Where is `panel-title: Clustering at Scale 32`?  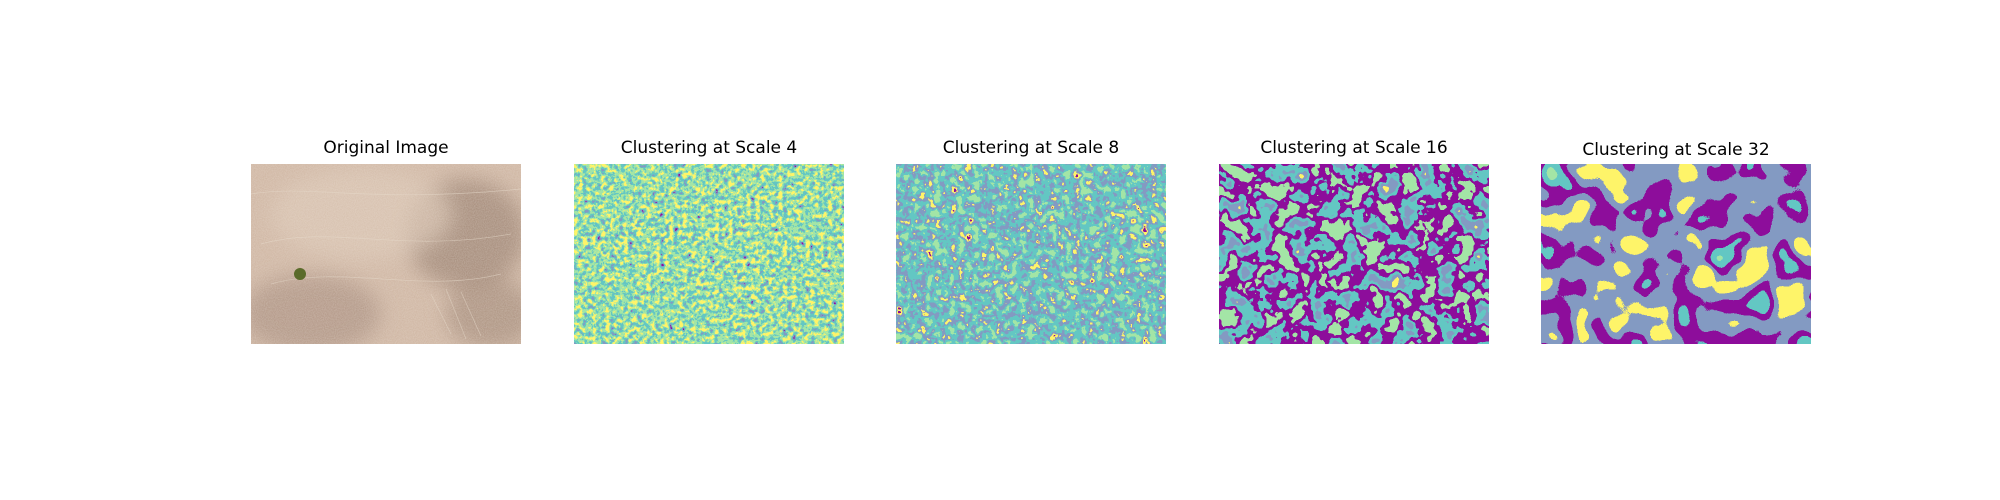
panel-title: Clustering at Scale 32 is located at coordinates (1676, 151).